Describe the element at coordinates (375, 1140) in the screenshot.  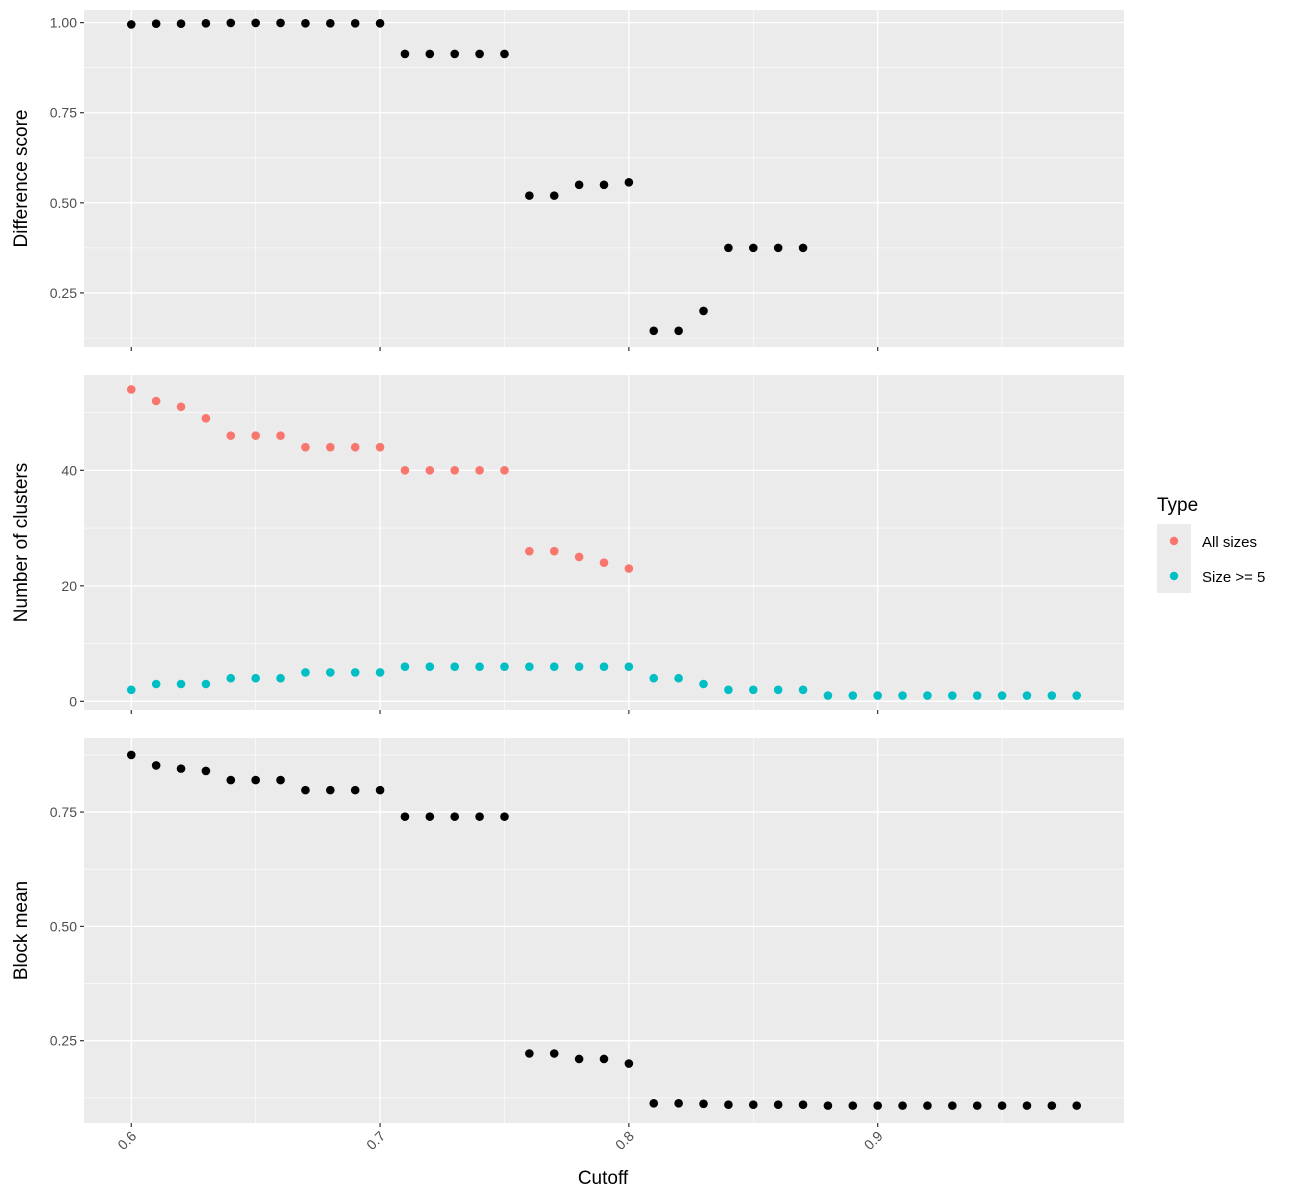
I see `x-tick-label: 0.7` at that location.